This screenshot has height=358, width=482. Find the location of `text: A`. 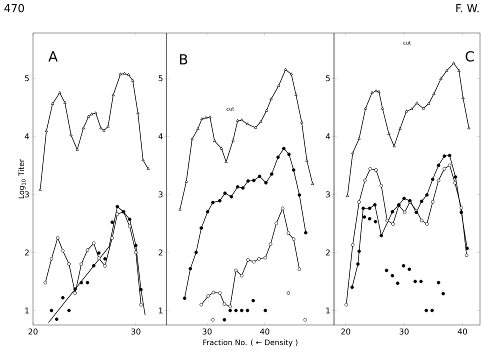

text: A is located at coordinates (53, 56).